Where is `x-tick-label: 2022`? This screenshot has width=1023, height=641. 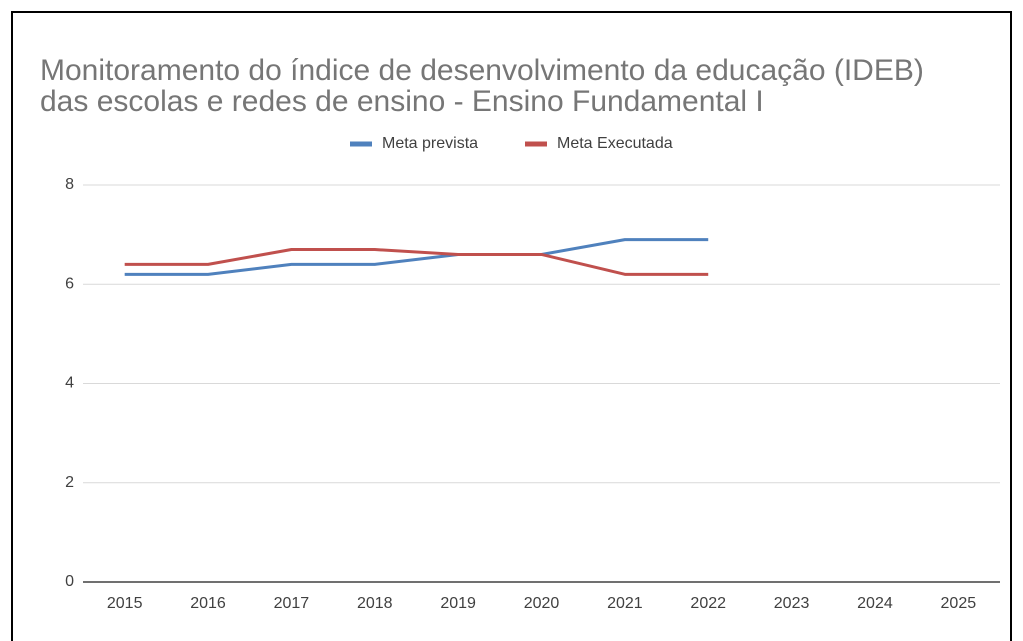 x-tick-label: 2022 is located at coordinates (708, 603).